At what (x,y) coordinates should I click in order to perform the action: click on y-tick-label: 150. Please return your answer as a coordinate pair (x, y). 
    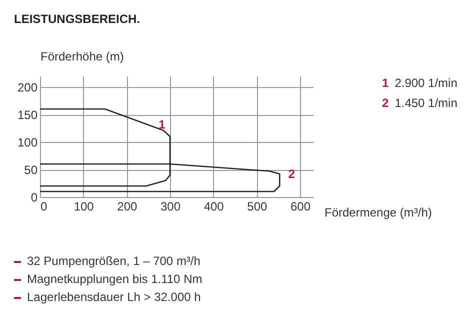
    Looking at the image, I should click on (27, 115).